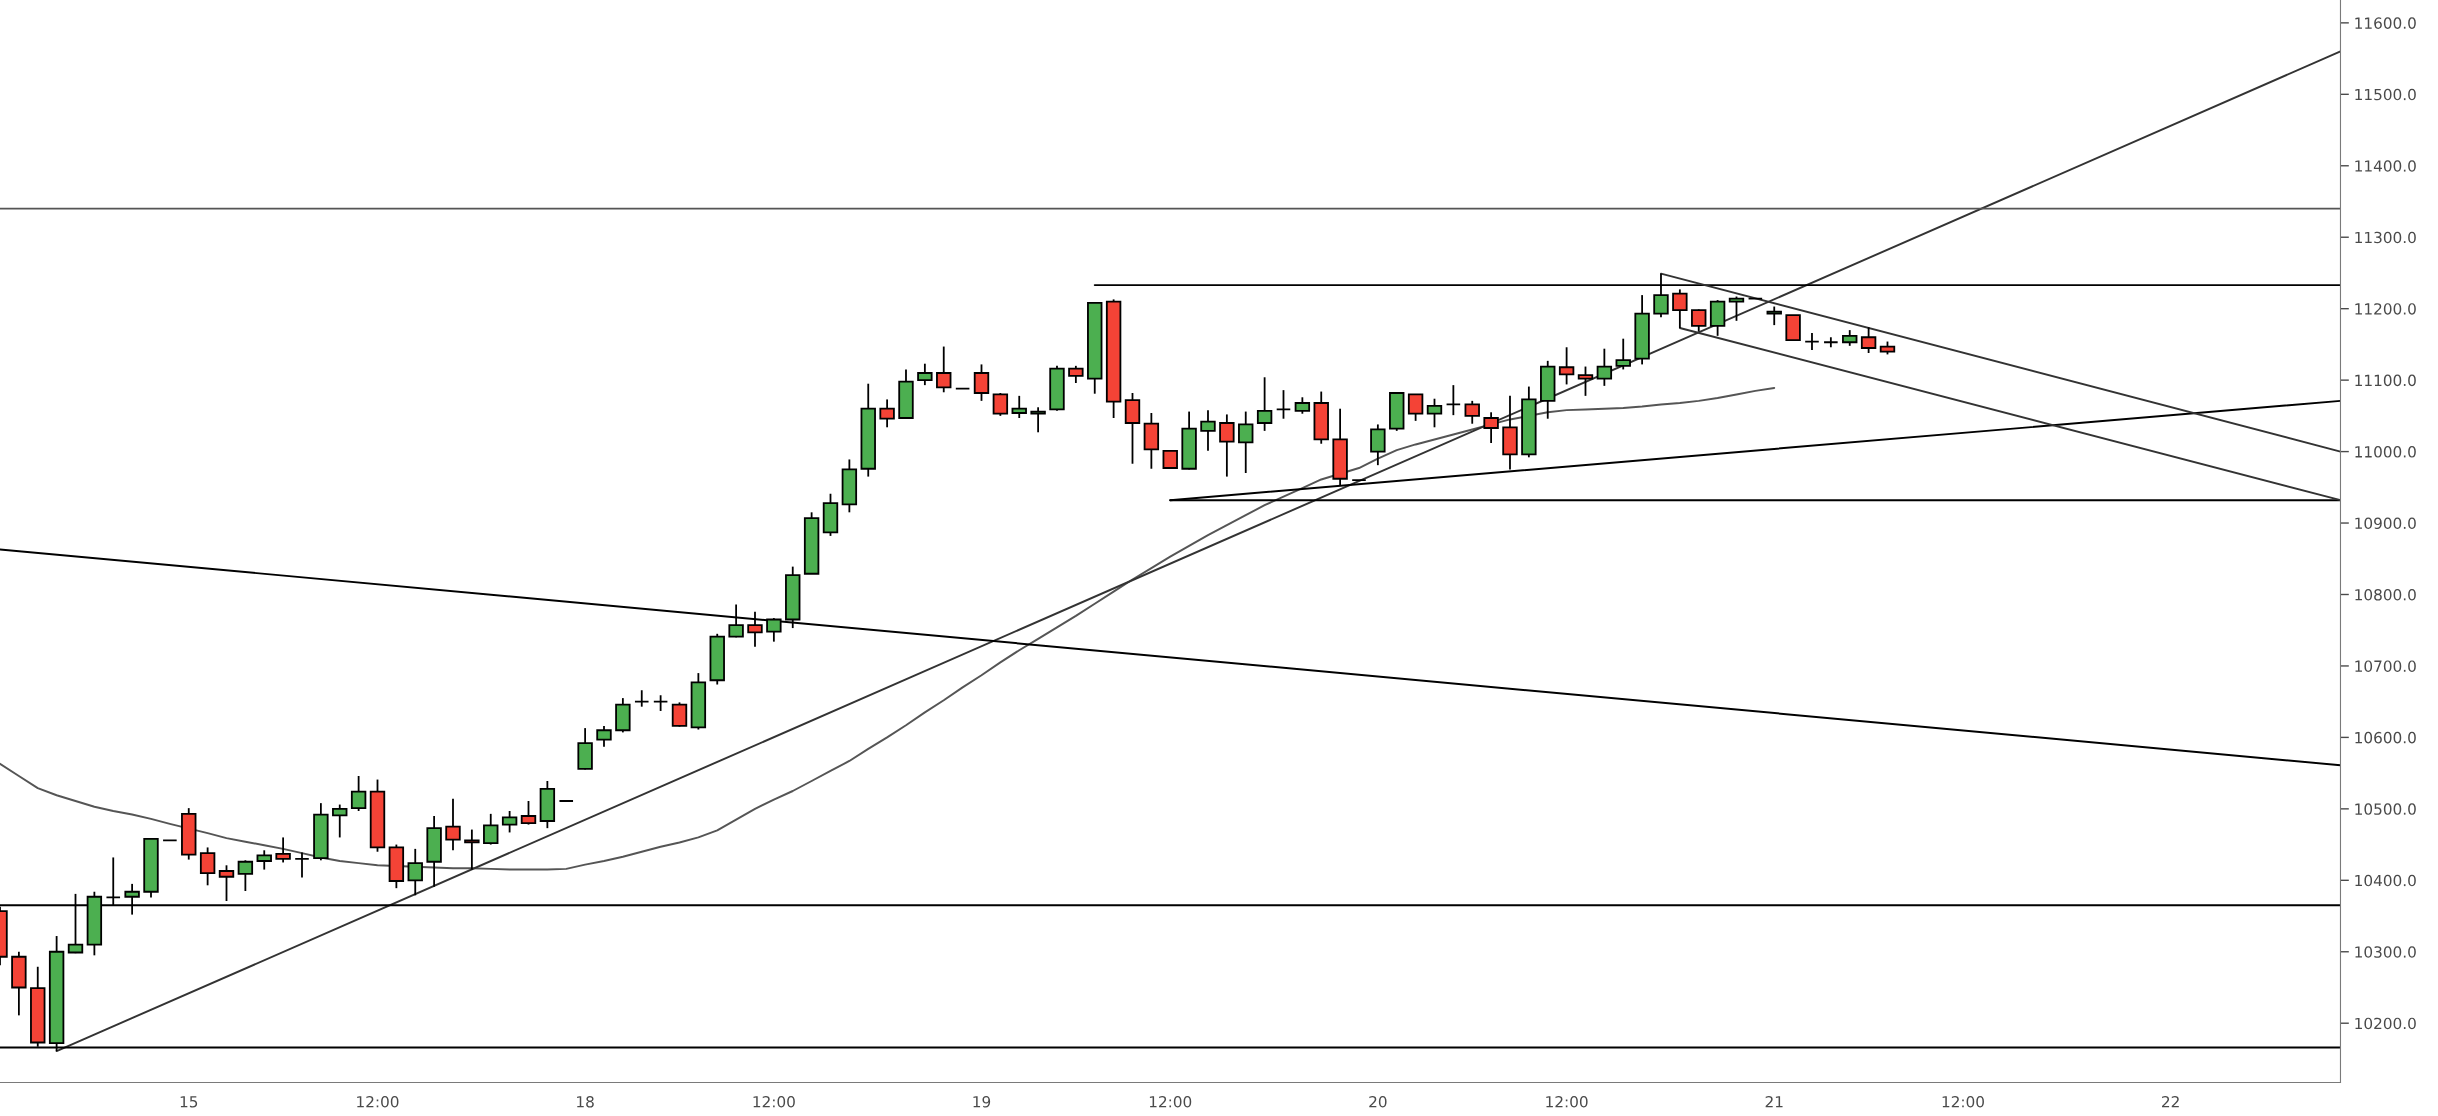 This screenshot has width=2438, height=1116. What do you see at coordinates (2385, 523) in the screenshot?
I see `y-tick-label: 10900.0` at bounding box center [2385, 523].